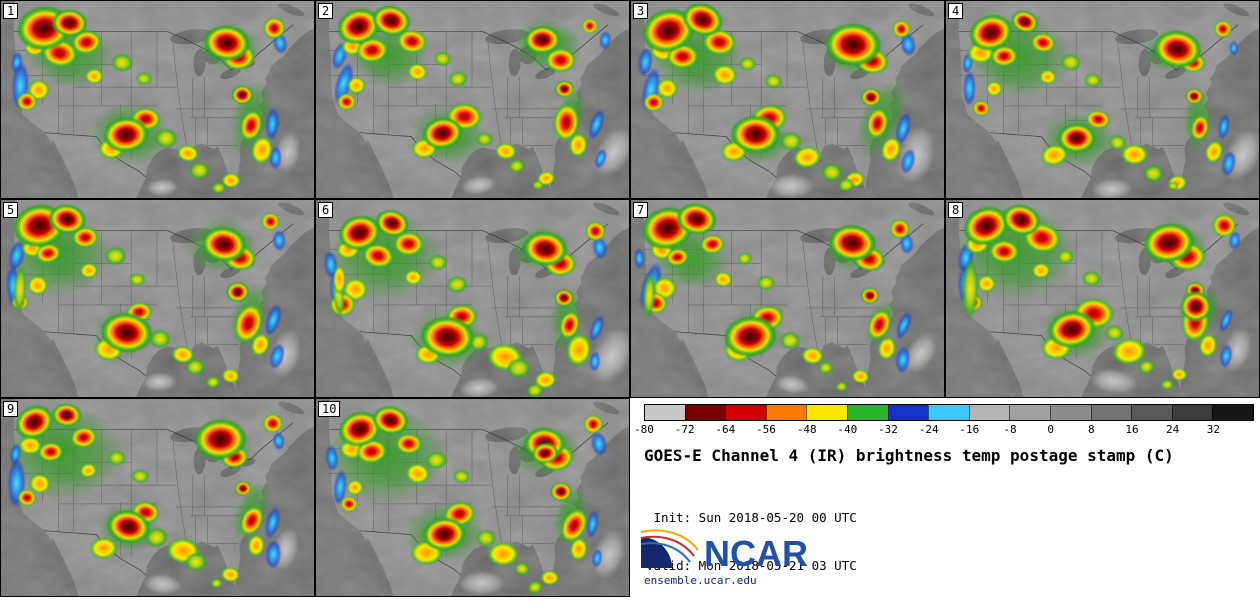  I want to click on member-number-badge: 1, so click(11, 11).